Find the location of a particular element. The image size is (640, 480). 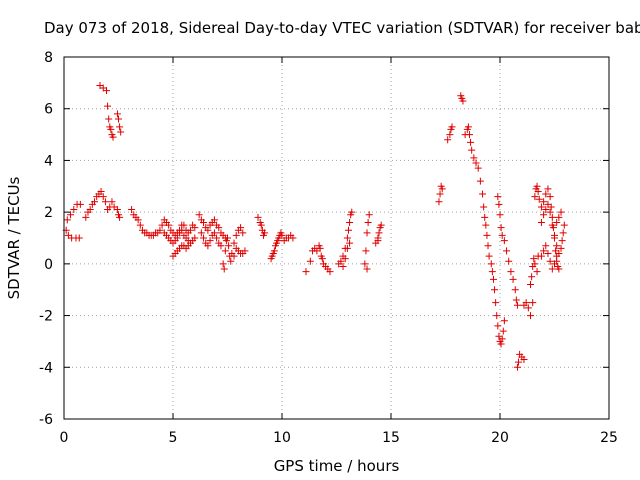

x-tick-label: 0 is located at coordinates (64, 438).